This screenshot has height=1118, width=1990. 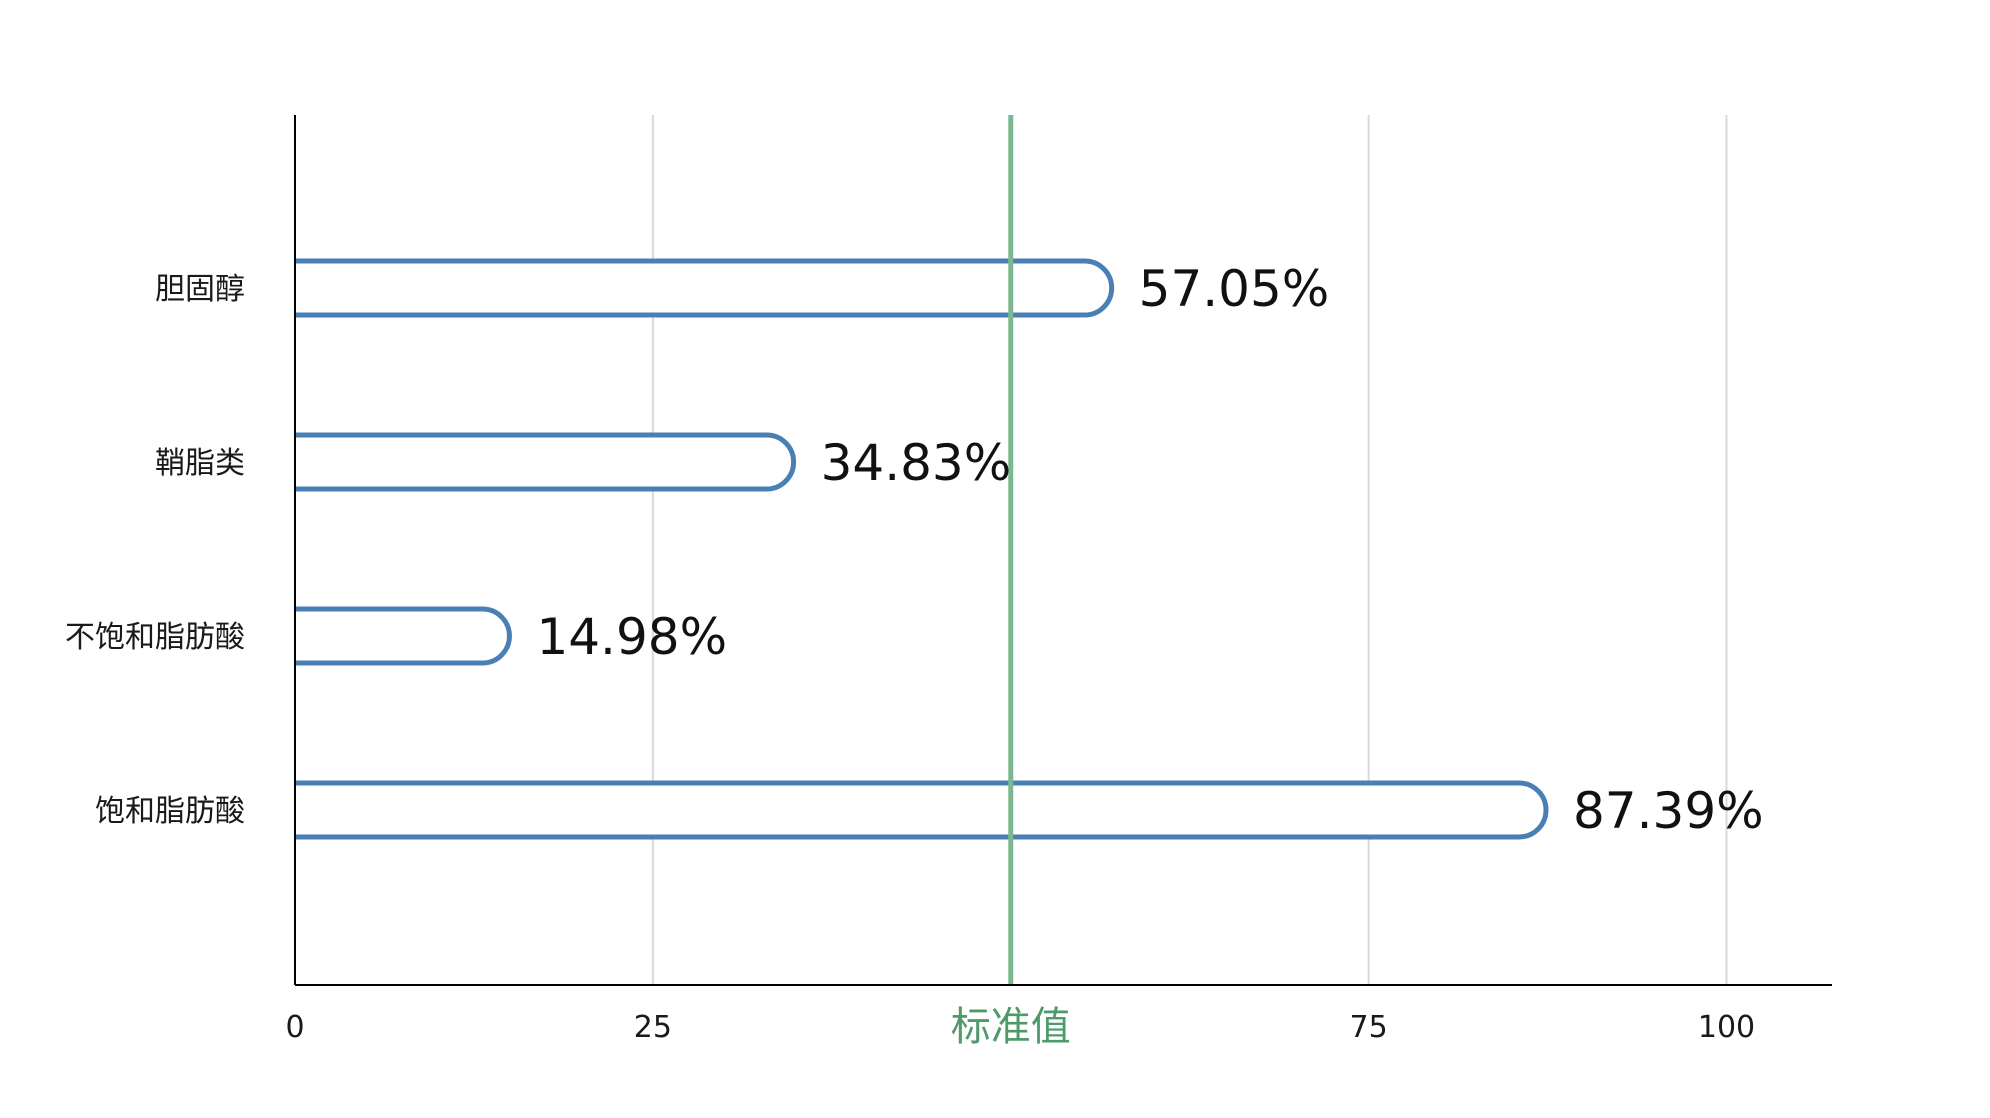 I want to click on x-tick-labels: 0 25 标准值 75 100, so click(x=1020, y=1027).